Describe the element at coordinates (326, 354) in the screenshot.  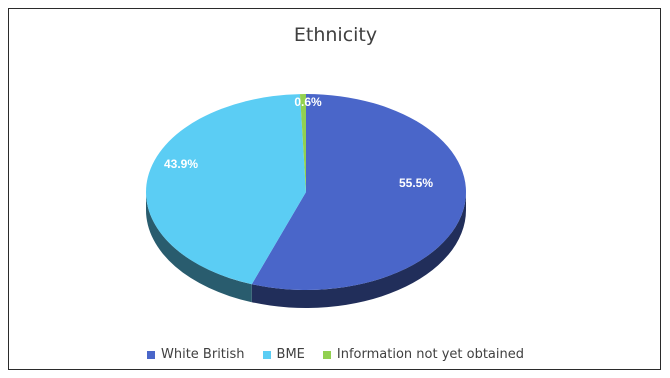
I see `legend-swatch-info-not-obtained` at that location.